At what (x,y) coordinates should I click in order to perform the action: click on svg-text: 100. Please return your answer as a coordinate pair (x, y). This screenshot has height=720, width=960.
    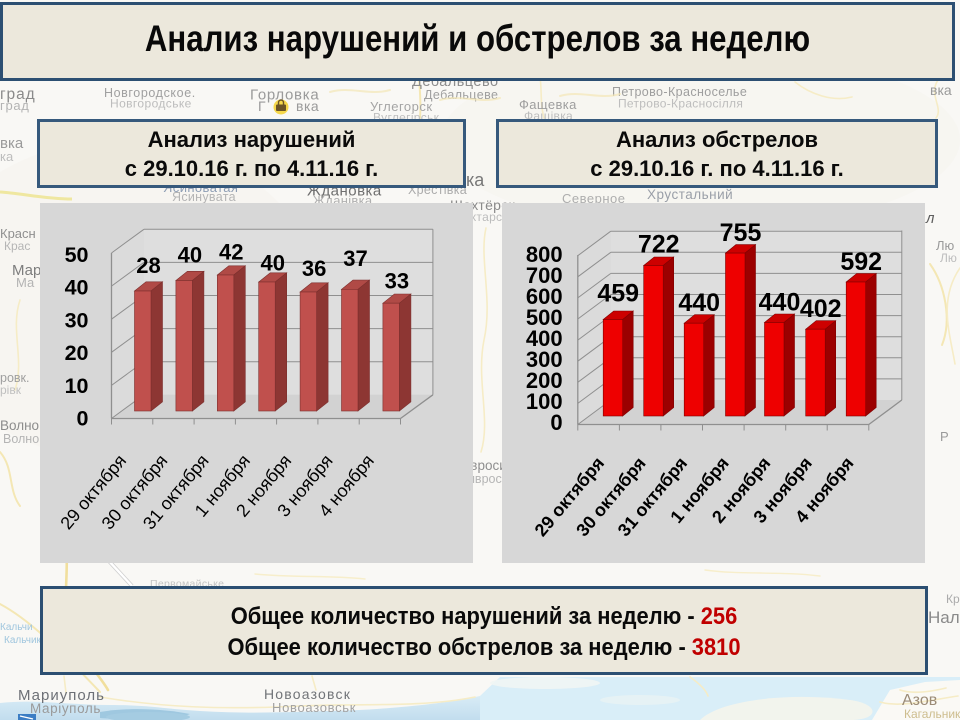
    Looking at the image, I should click on (544, 401).